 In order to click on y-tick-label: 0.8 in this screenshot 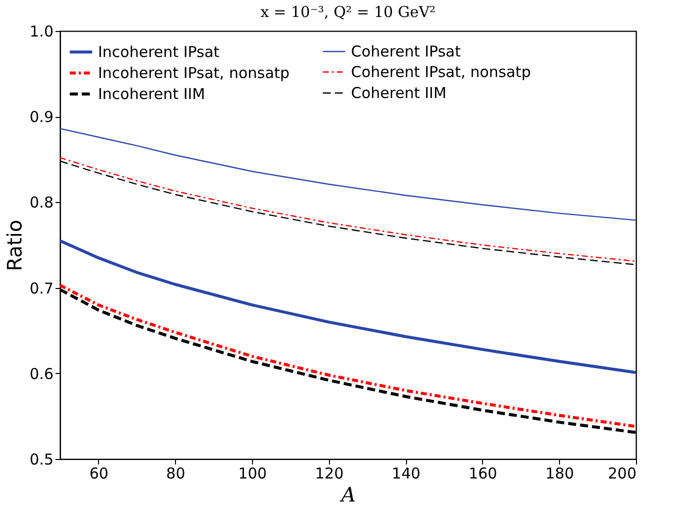, I will do `click(42, 203)`.